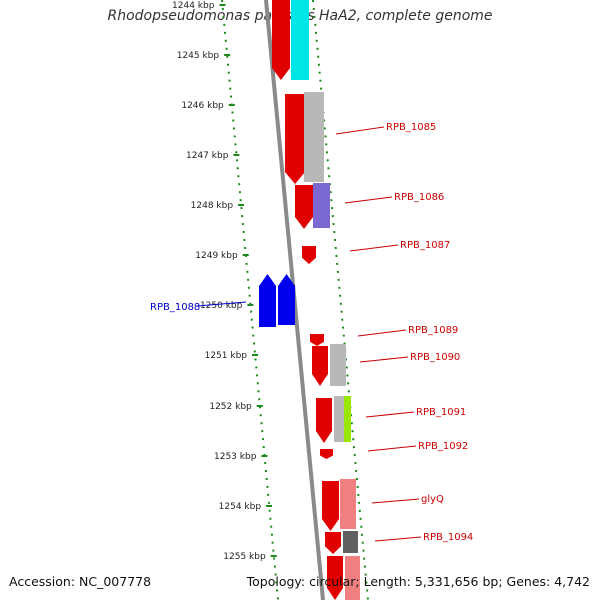  I want to click on gene-label: RPB_1086, so click(419, 197).